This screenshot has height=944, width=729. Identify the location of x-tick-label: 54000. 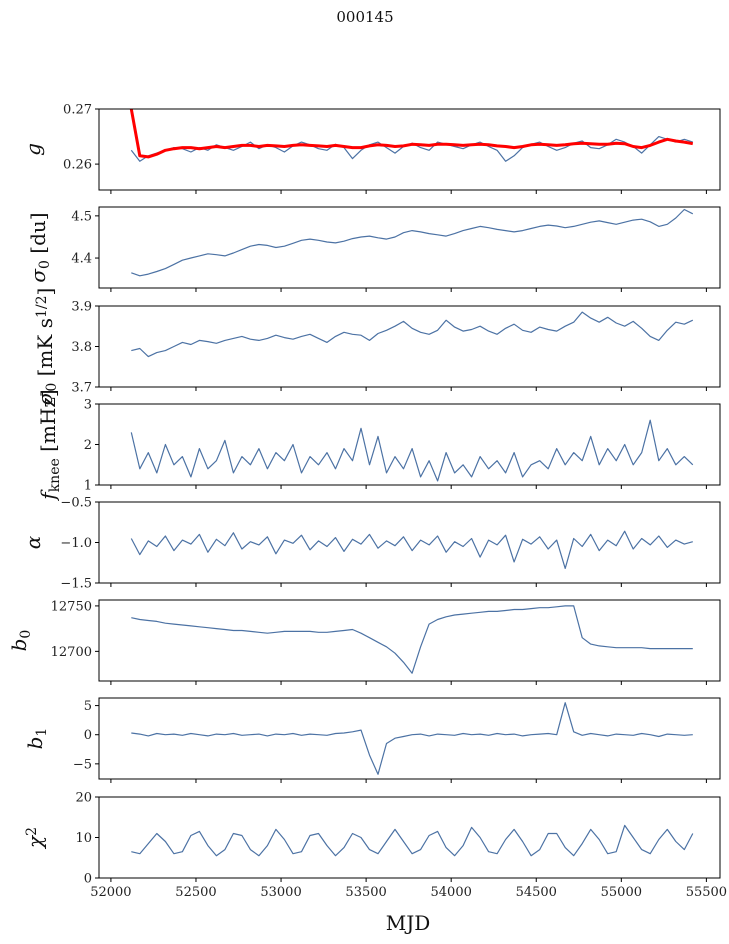
(451, 892).